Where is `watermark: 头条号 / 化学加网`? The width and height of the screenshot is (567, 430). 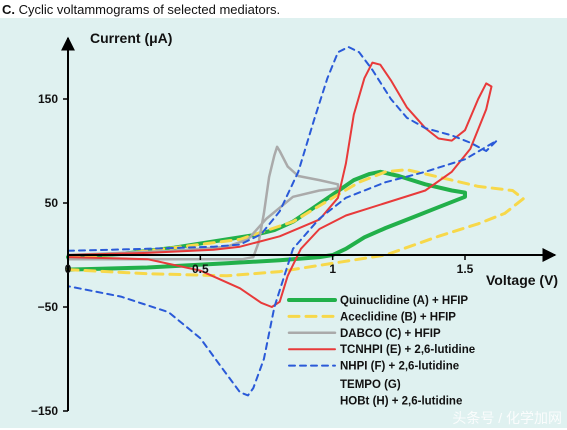
watermark: 头条号 / 化学加网 is located at coordinates (507, 418).